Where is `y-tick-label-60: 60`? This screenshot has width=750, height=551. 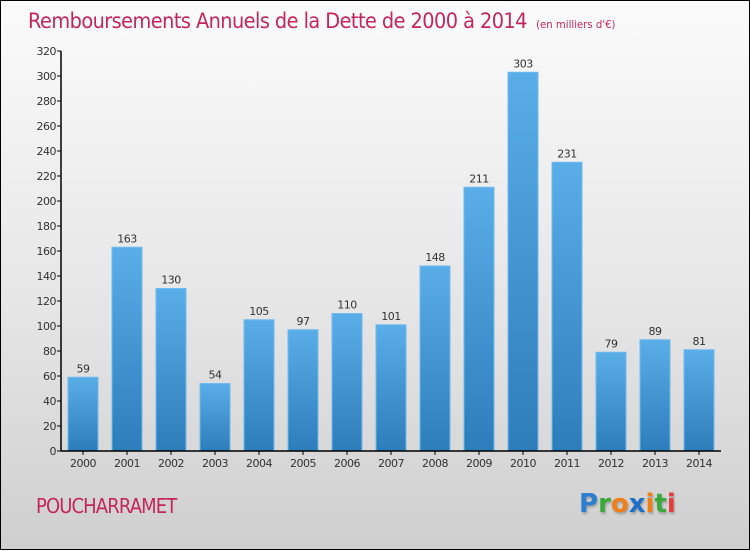 y-tick-label-60: 60 is located at coordinates (49, 376).